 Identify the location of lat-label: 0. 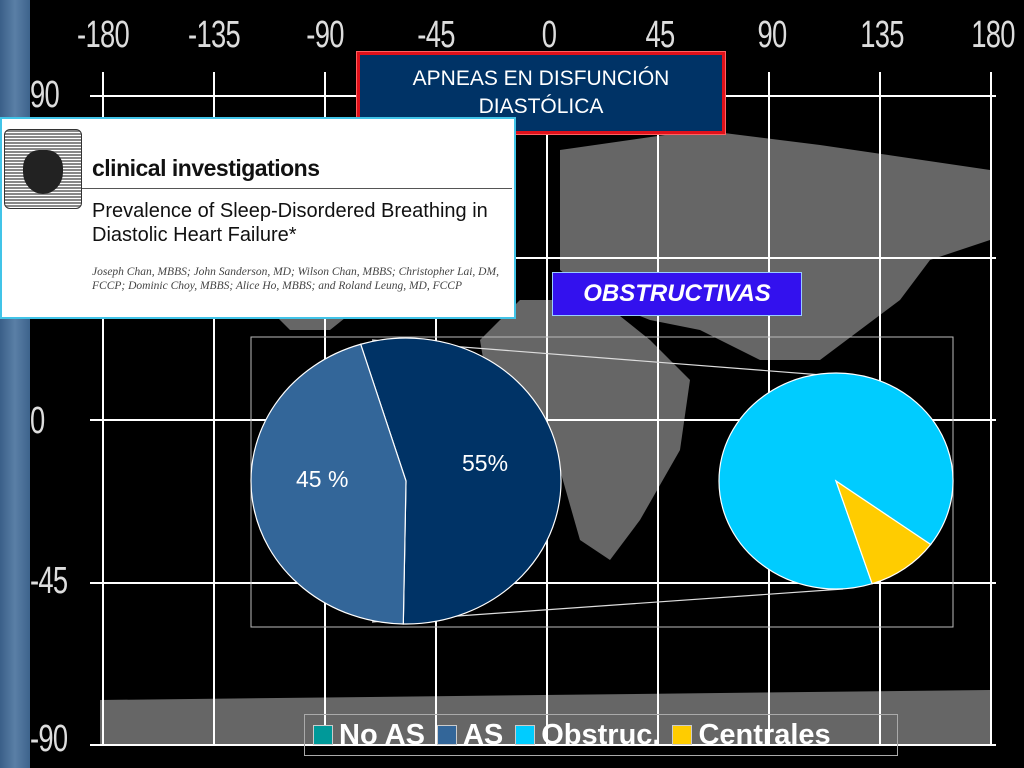
(37, 421).